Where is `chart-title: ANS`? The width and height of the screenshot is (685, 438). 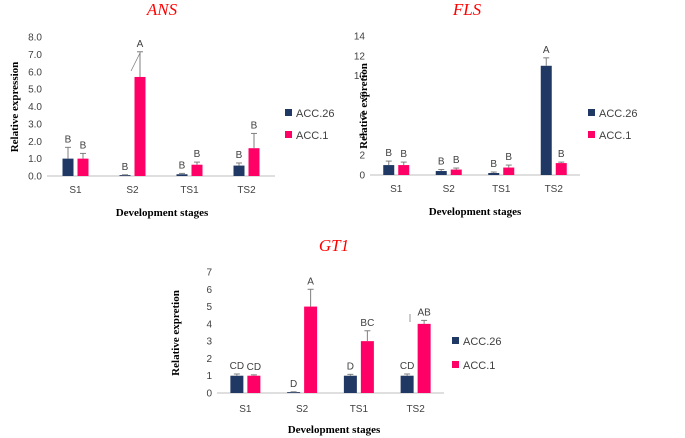 chart-title: ANS is located at coordinates (162, 9).